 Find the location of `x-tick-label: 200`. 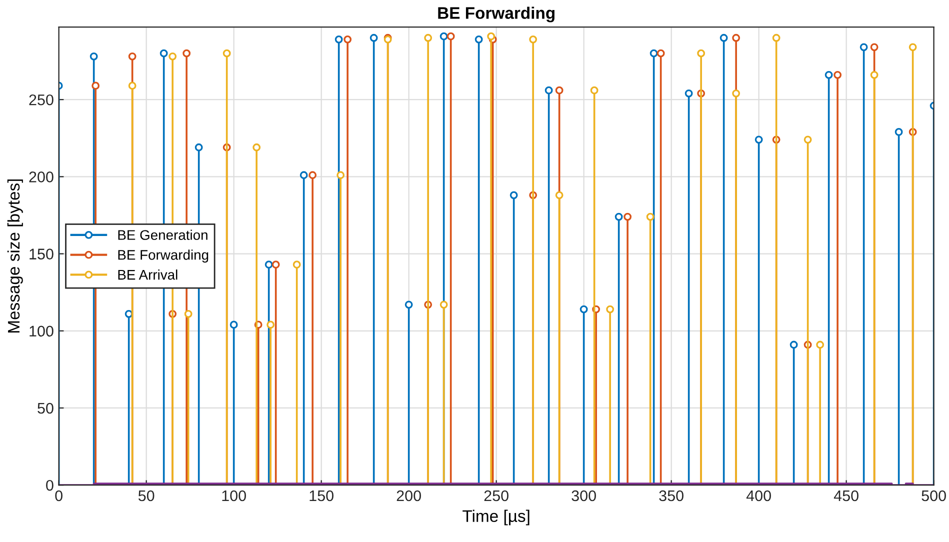

x-tick-label: 200 is located at coordinates (408, 496).